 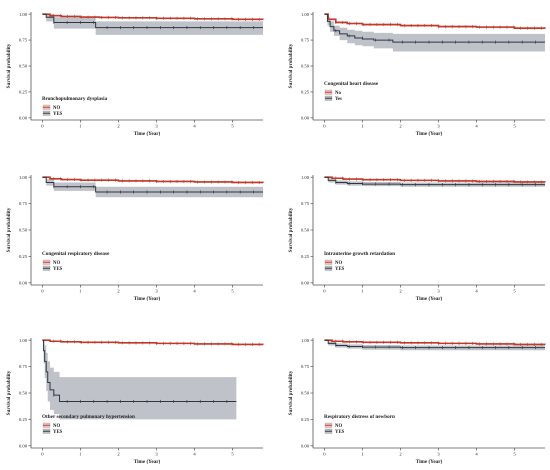 What do you see at coordinates (359, 417) in the screenshot?
I see `legend-title: Respiratory distress of newborn` at bounding box center [359, 417].